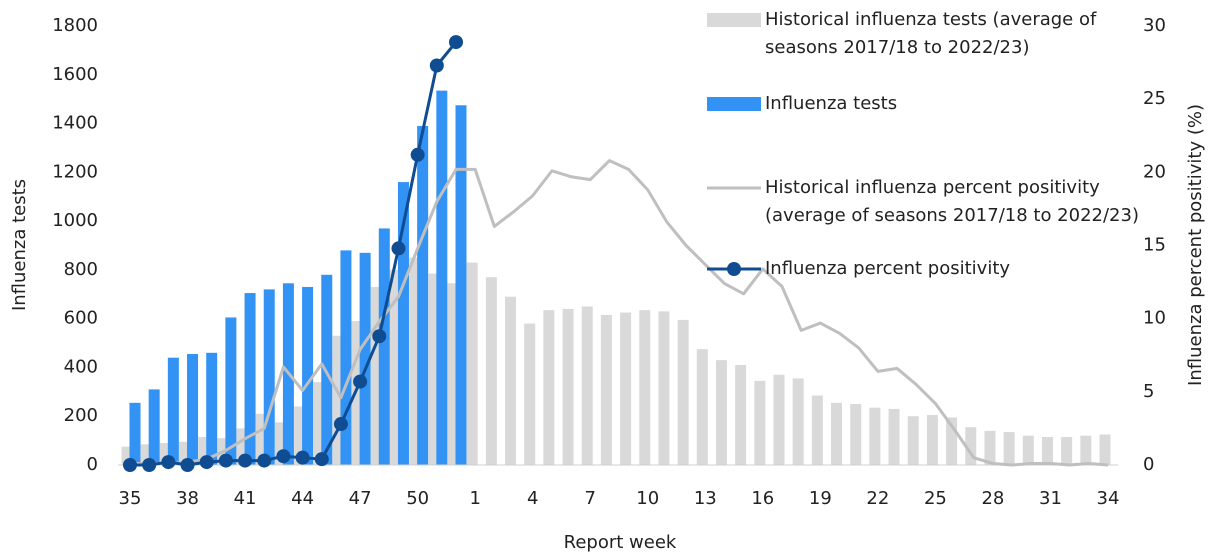 The height and width of the screenshot is (556, 1218). I want to click on x-tick-label: 13, so click(705, 498).